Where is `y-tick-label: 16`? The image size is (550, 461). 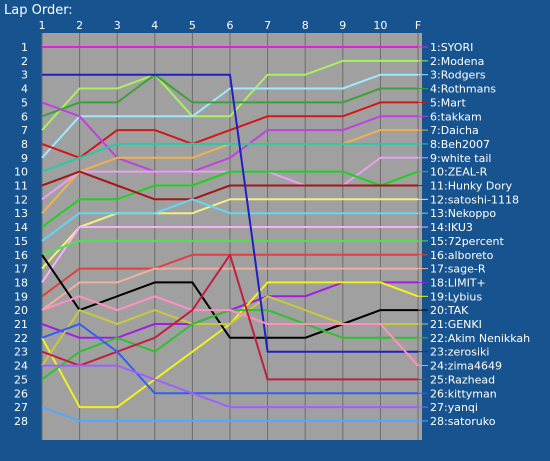
y-tick-label: 16 is located at coordinates (21, 255).